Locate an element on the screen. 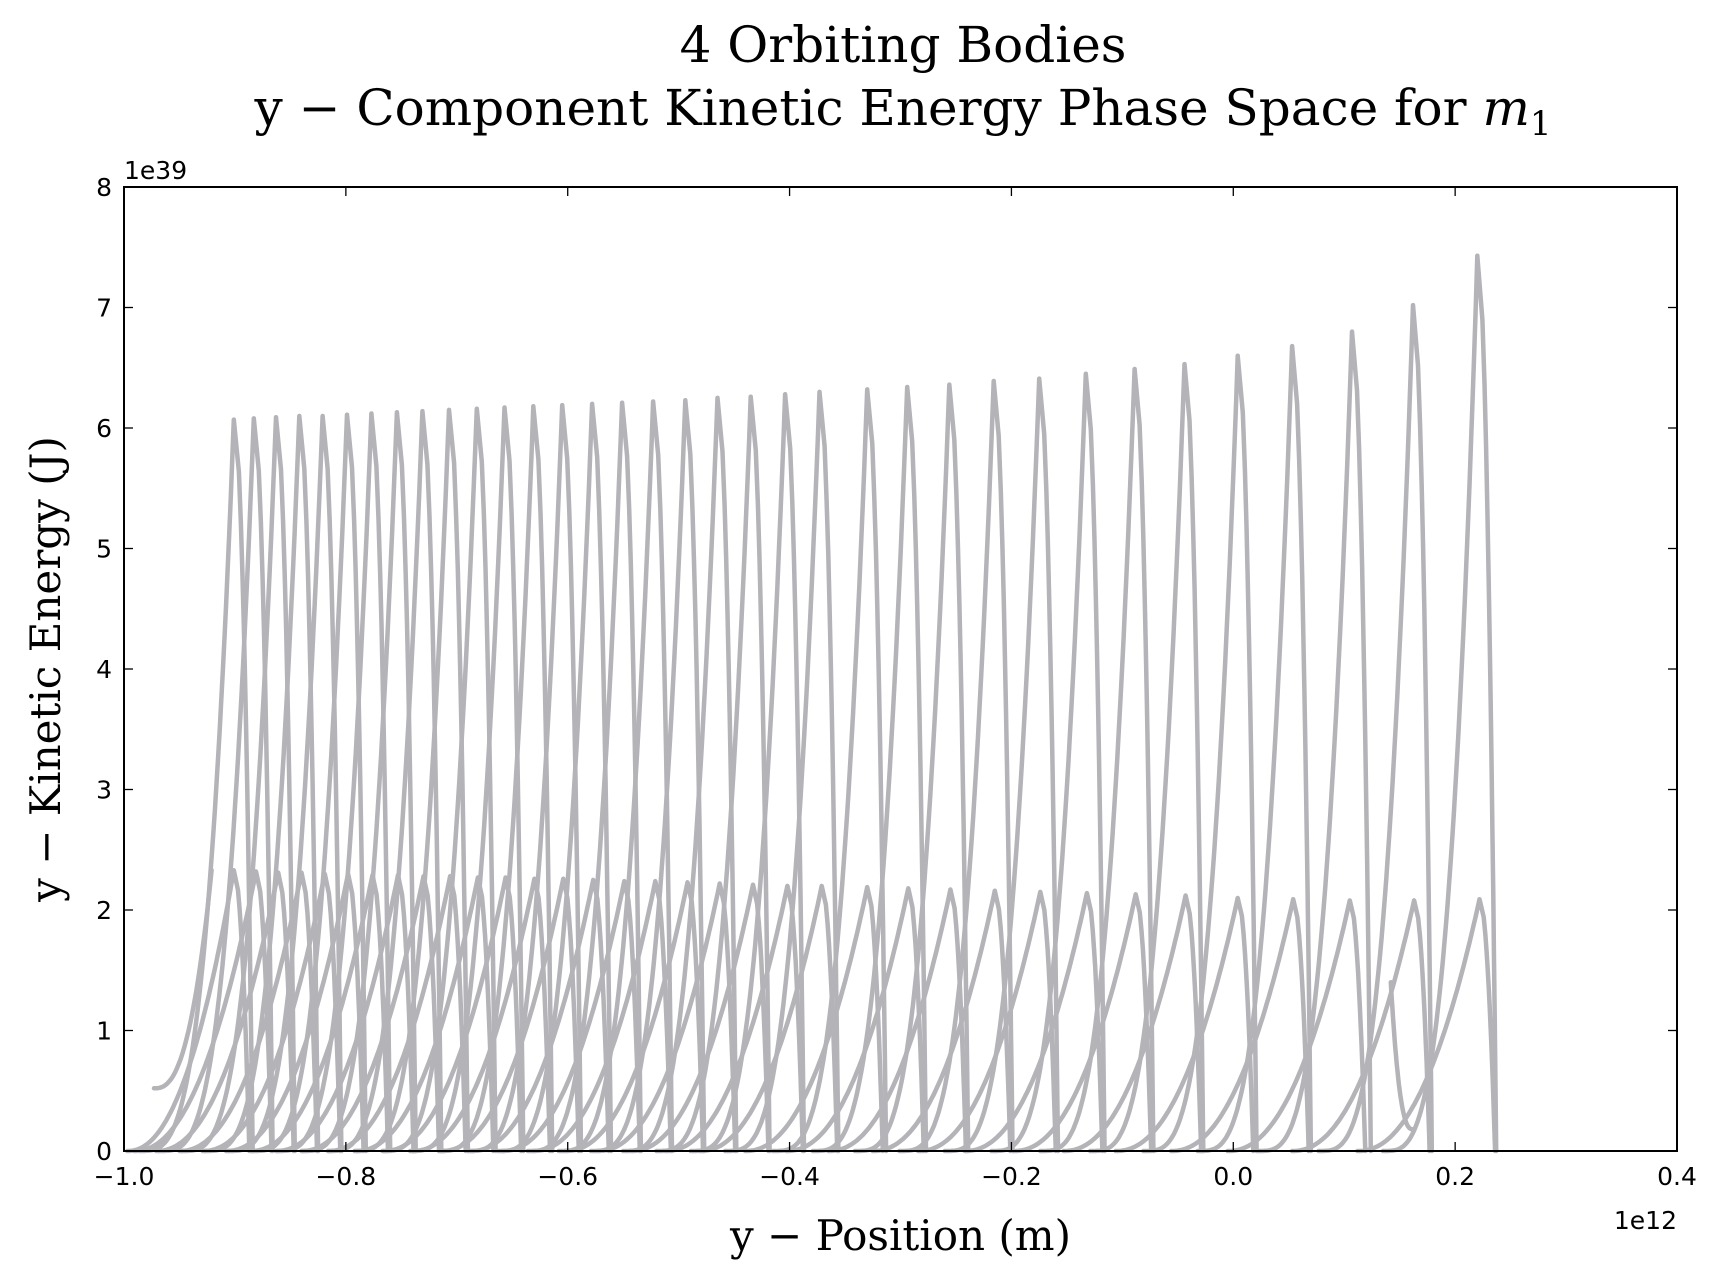  y-tick-labels: 0 1 2 3 4 5 6 7 8 is located at coordinates (104, 669).